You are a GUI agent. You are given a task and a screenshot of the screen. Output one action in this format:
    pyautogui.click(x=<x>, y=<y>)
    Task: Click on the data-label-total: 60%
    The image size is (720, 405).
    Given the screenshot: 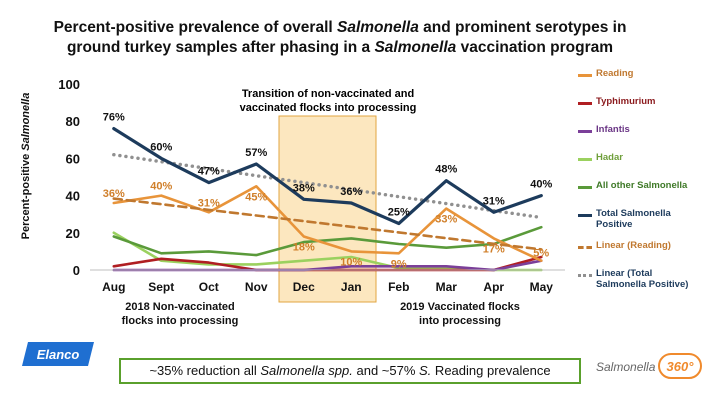 What is the action you would take?
    pyautogui.click(x=161, y=147)
    